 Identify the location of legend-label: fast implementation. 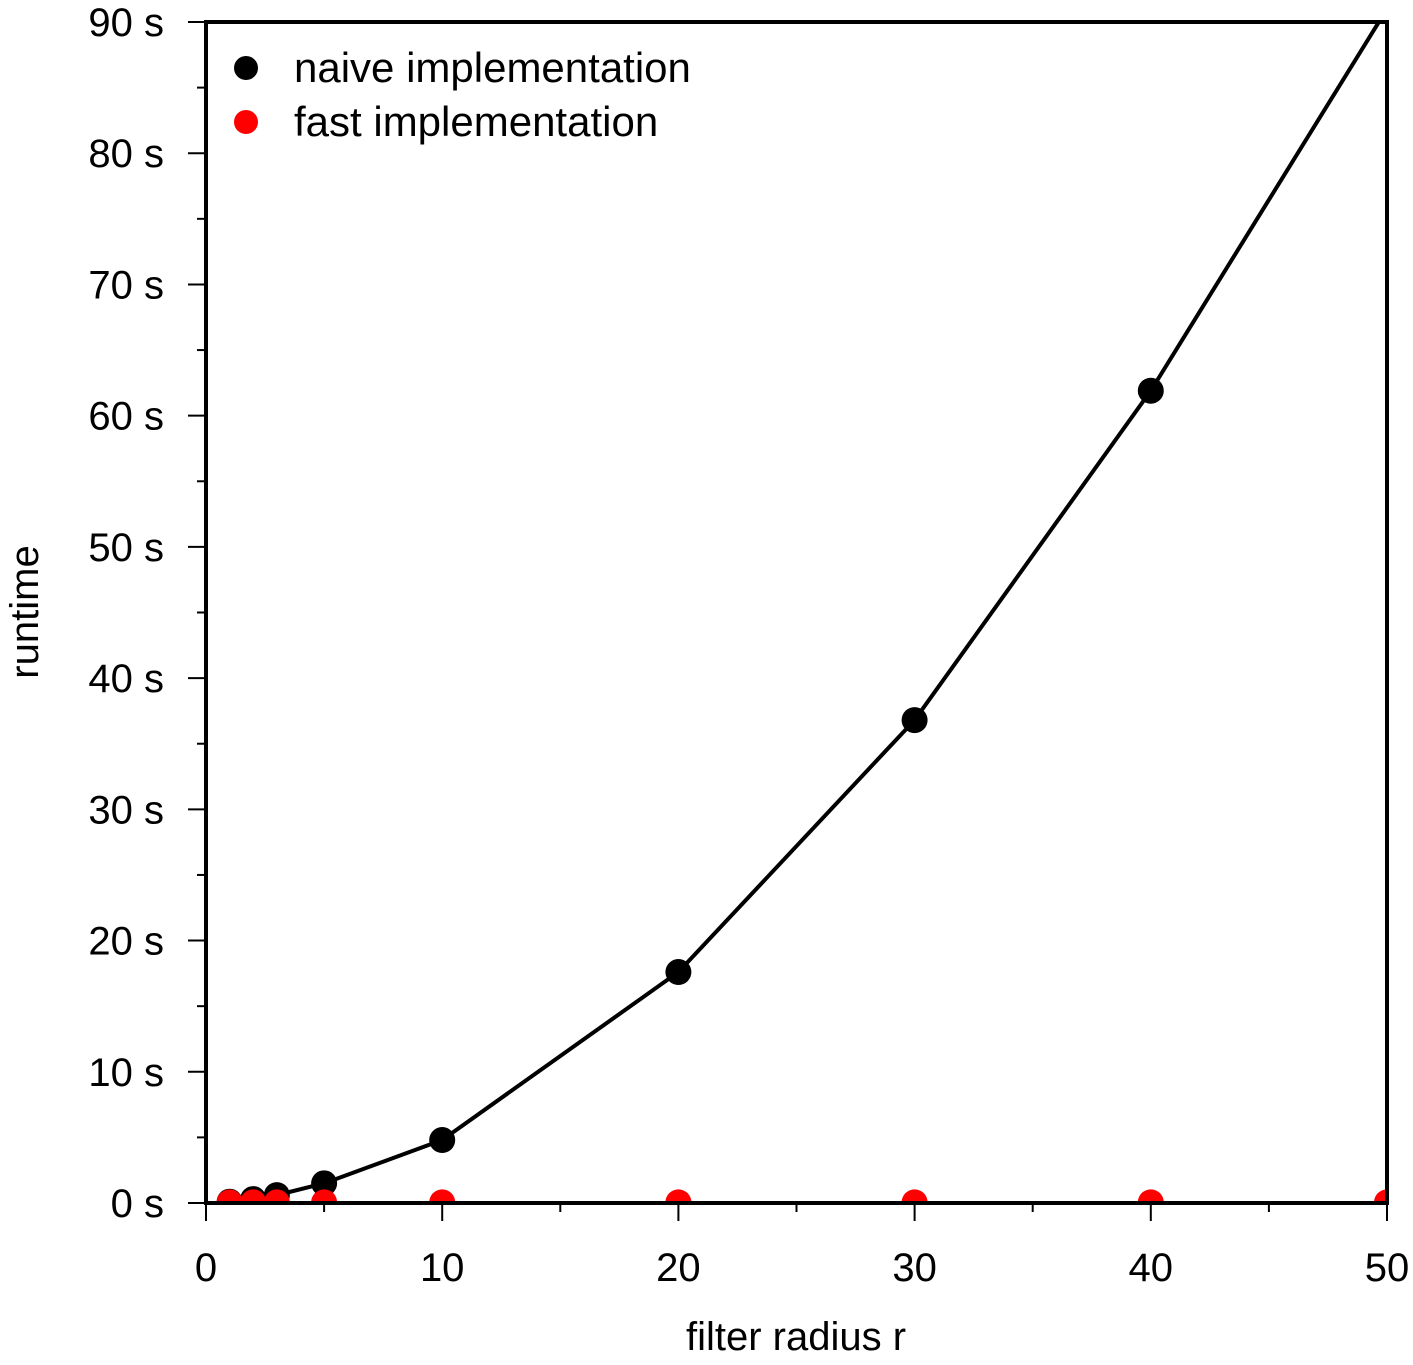
(476, 121).